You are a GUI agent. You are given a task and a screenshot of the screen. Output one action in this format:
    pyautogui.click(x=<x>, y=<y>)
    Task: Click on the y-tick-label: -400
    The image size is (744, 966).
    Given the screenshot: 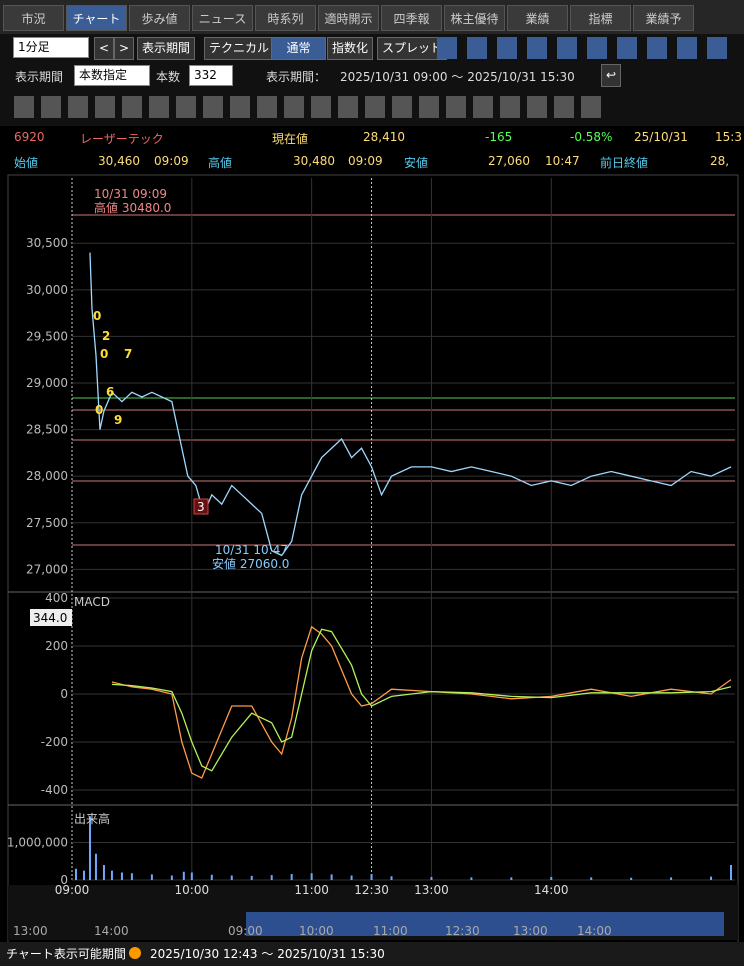 What is the action you would take?
    pyautogui.click(x=54, y=790)
    